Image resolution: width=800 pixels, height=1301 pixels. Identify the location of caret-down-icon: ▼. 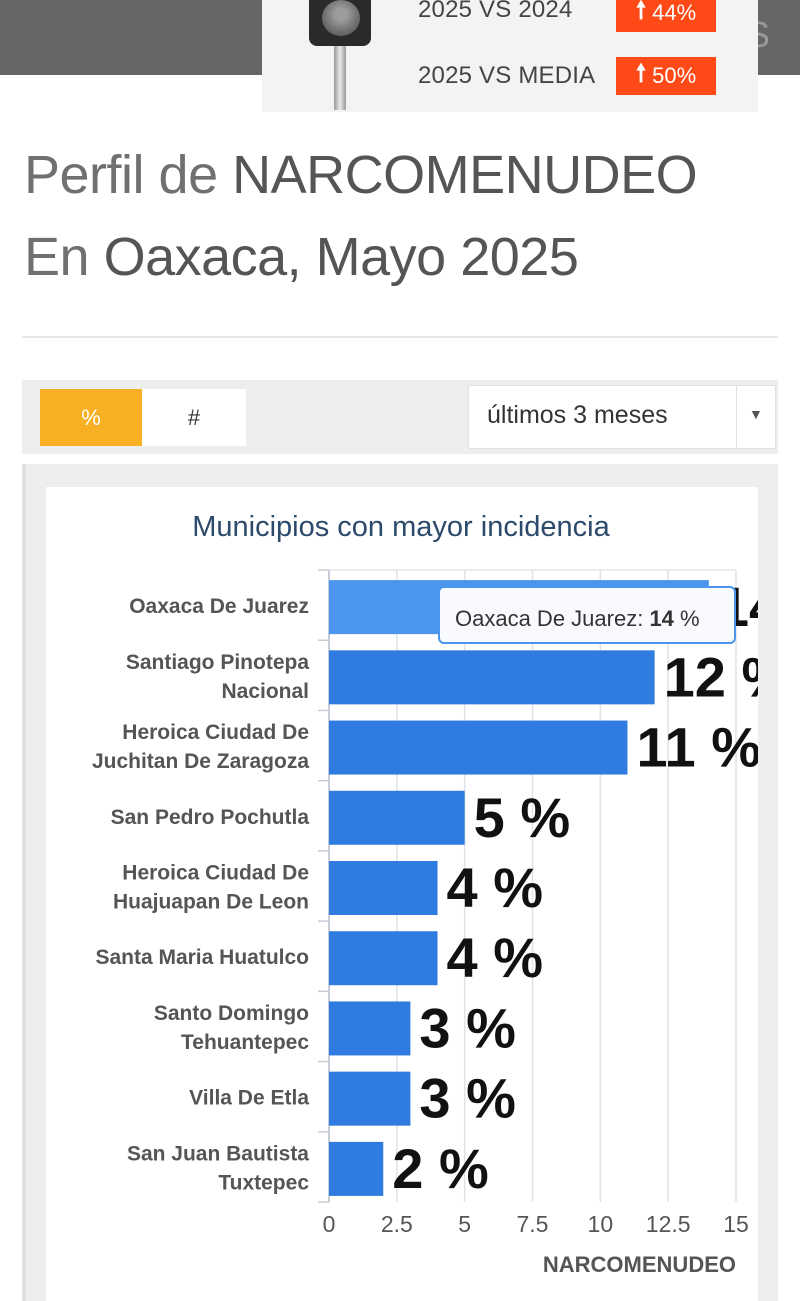
(756, 414).